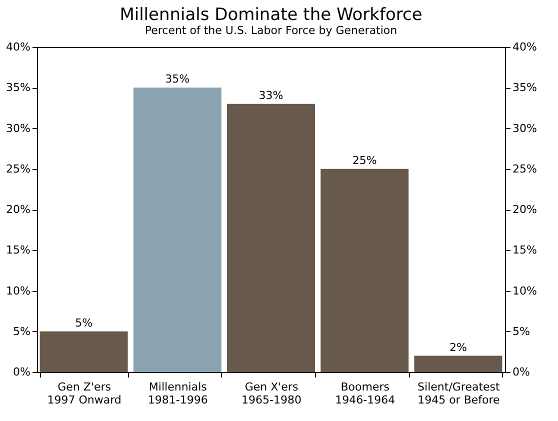 This screenshot has width=558, height=421. What do you see at coordinates (18, 291) in the screenshot?
I see `y-tick-label: 10%` at bounding box center [18, 291].